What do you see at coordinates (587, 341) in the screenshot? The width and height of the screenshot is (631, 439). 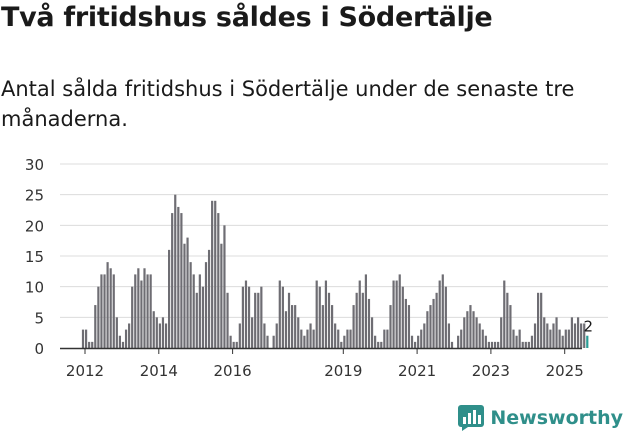 I see `bar-highlighted` at bounding box center [587, 341].